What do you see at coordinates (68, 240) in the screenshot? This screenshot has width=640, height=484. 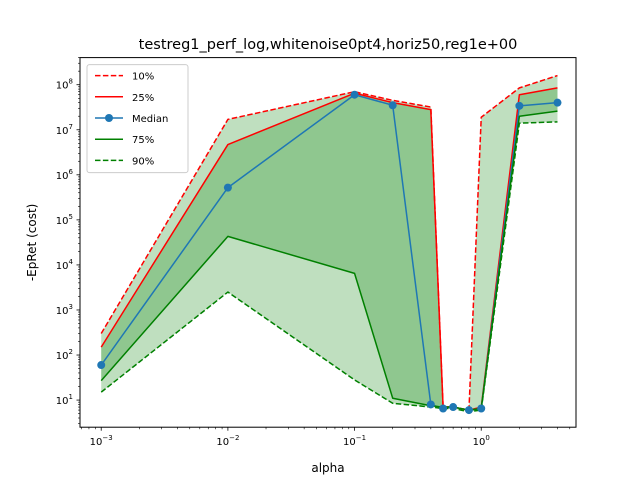 I see `y-axis: 10¹ 10² 10³ 10⁴ 10⁵ 10⁶ 10⁷ 10⁸` at bounding box center [68, 240].